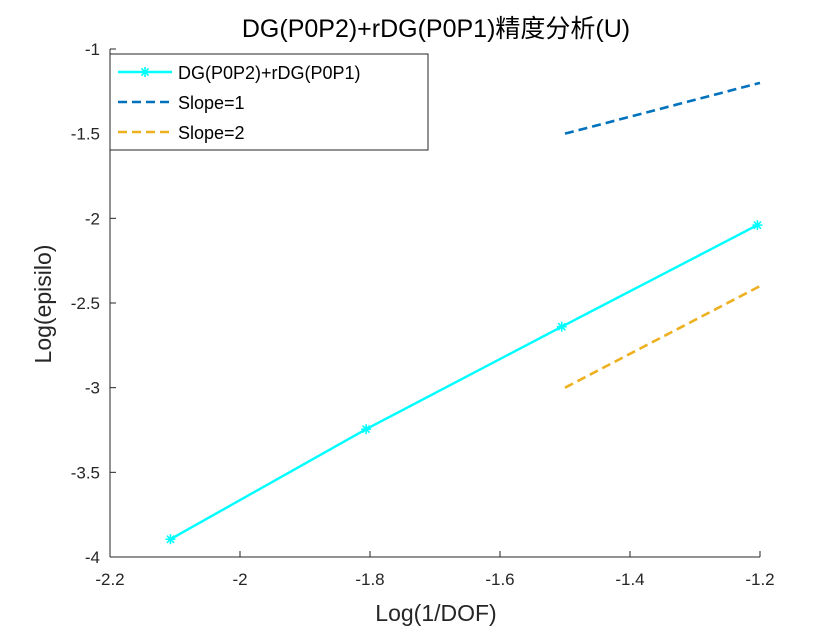 This screenshot has height=630, width=840. I want to click on legend-item-3: Slope=2, so click(181, 133).